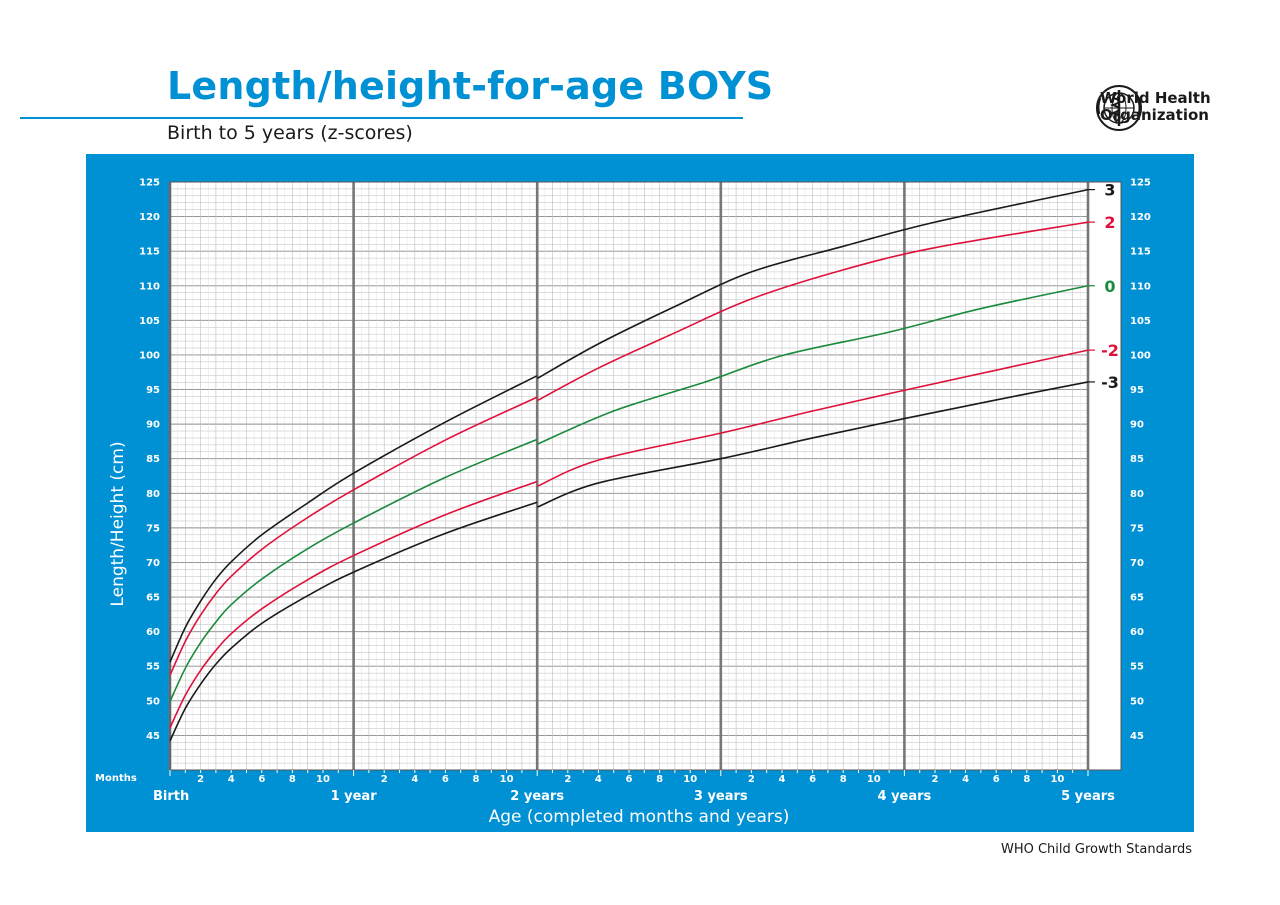  What do you see at coordinates (1137, 701) in the screenshot?
I see `y-tick-label-right: 50` at bounding box center [1137, 701].